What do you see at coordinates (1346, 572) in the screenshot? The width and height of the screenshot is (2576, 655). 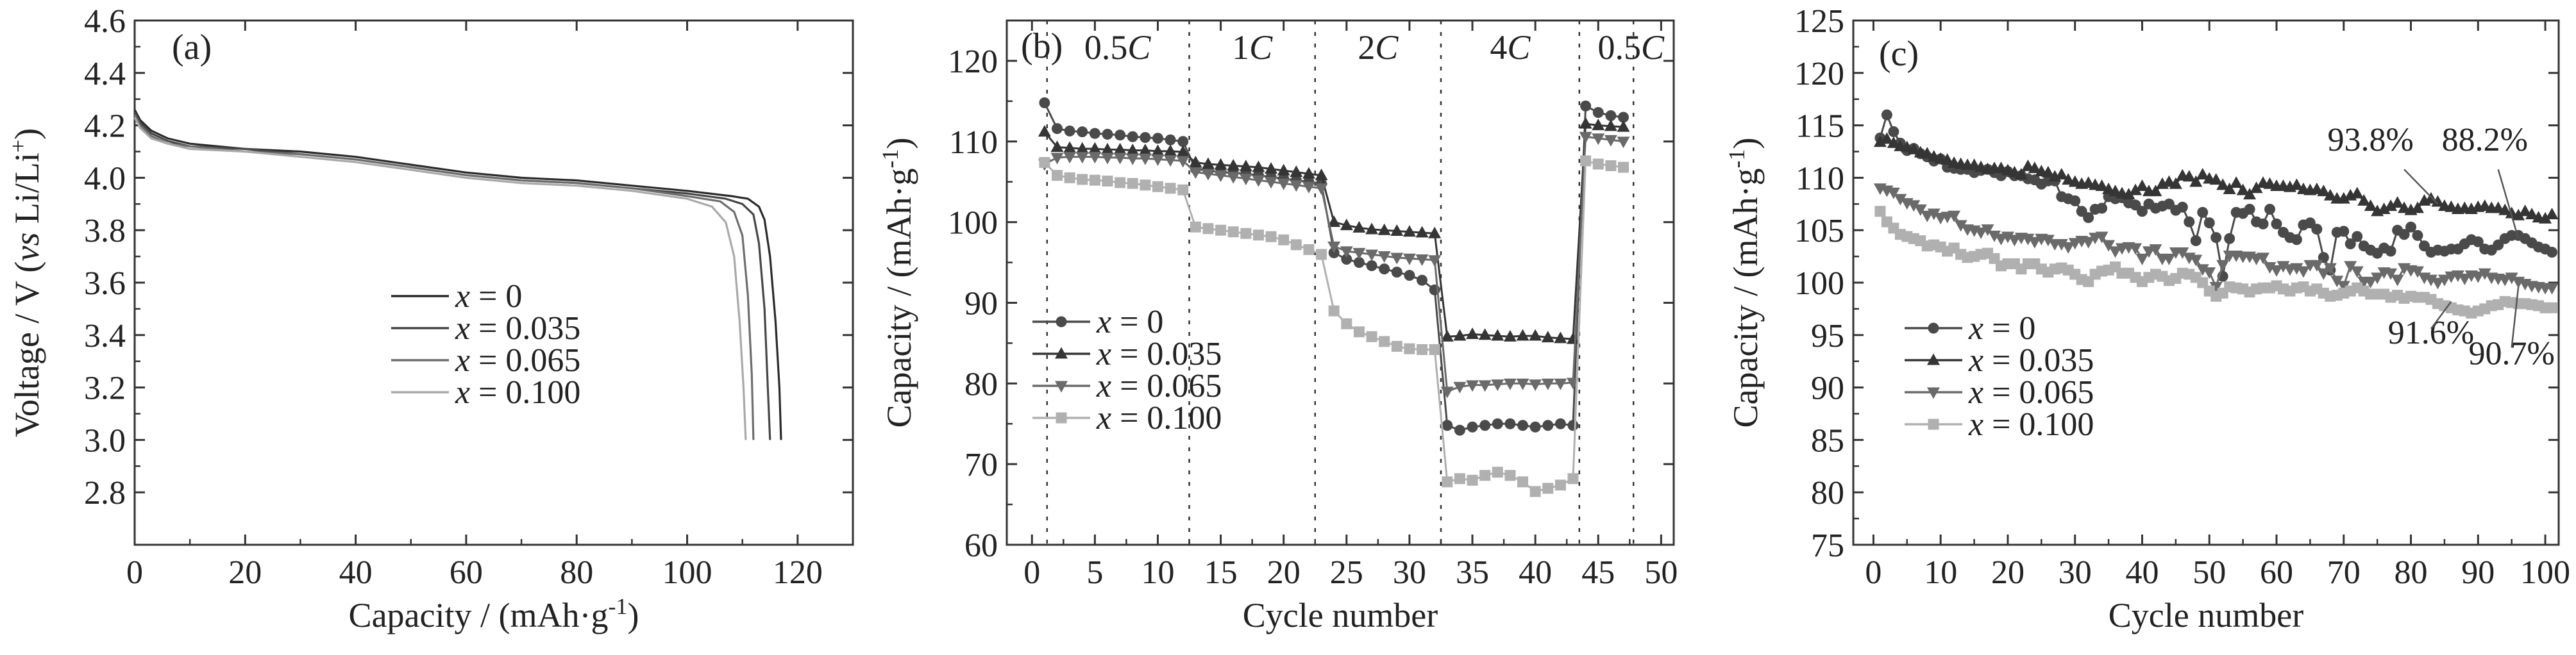 I see `panel-b-x-tick-label: 25` at bounding box center [1346, 572].